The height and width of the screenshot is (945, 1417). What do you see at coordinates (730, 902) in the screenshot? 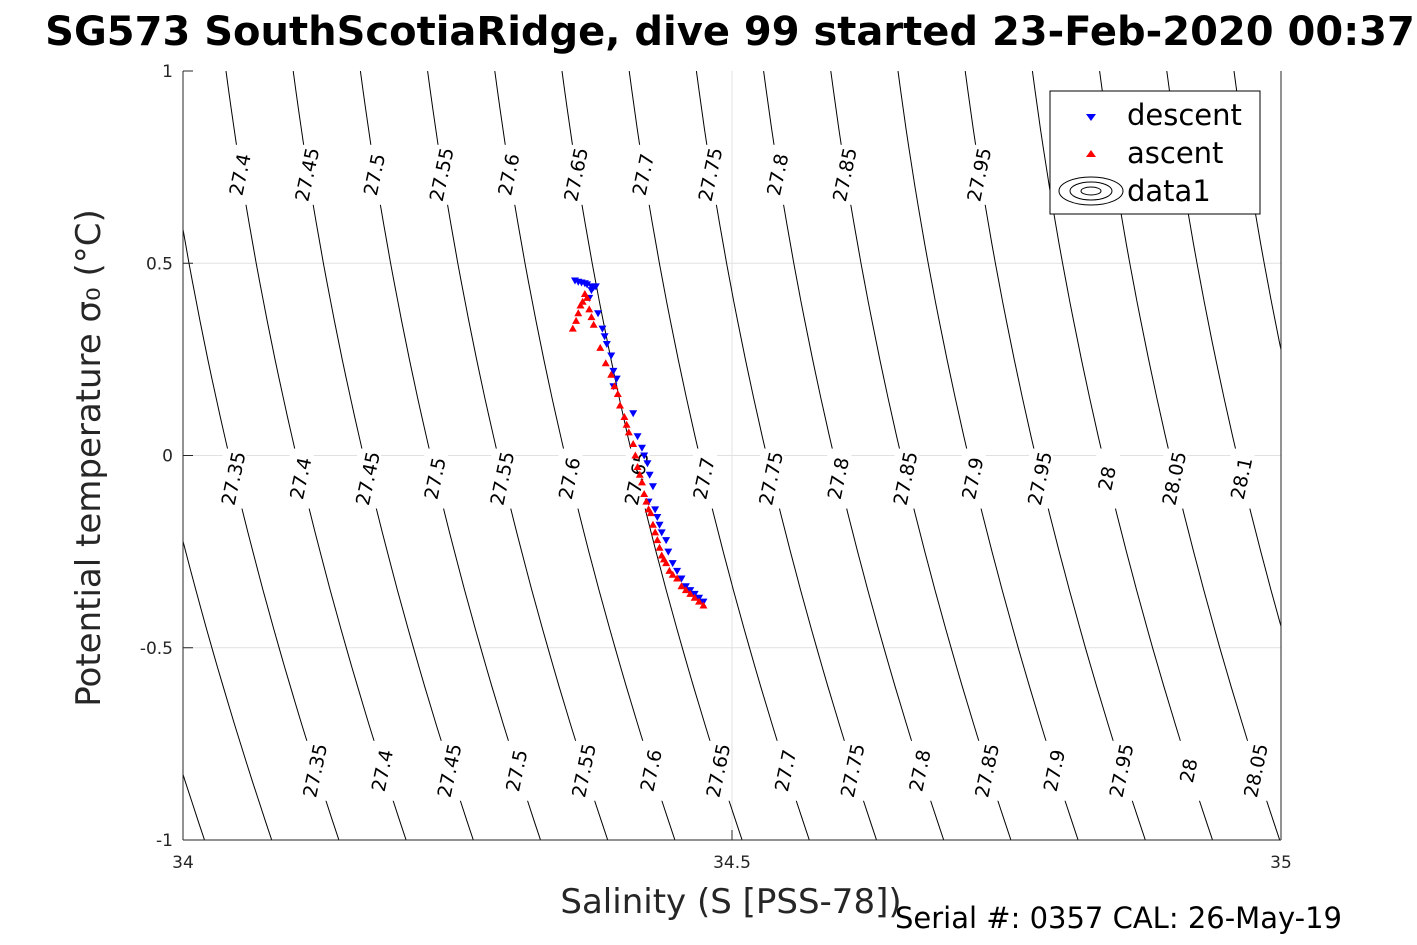
I see `x-axis-label: Salinity (S [PSS-78])` at bounding box center [730, 902].